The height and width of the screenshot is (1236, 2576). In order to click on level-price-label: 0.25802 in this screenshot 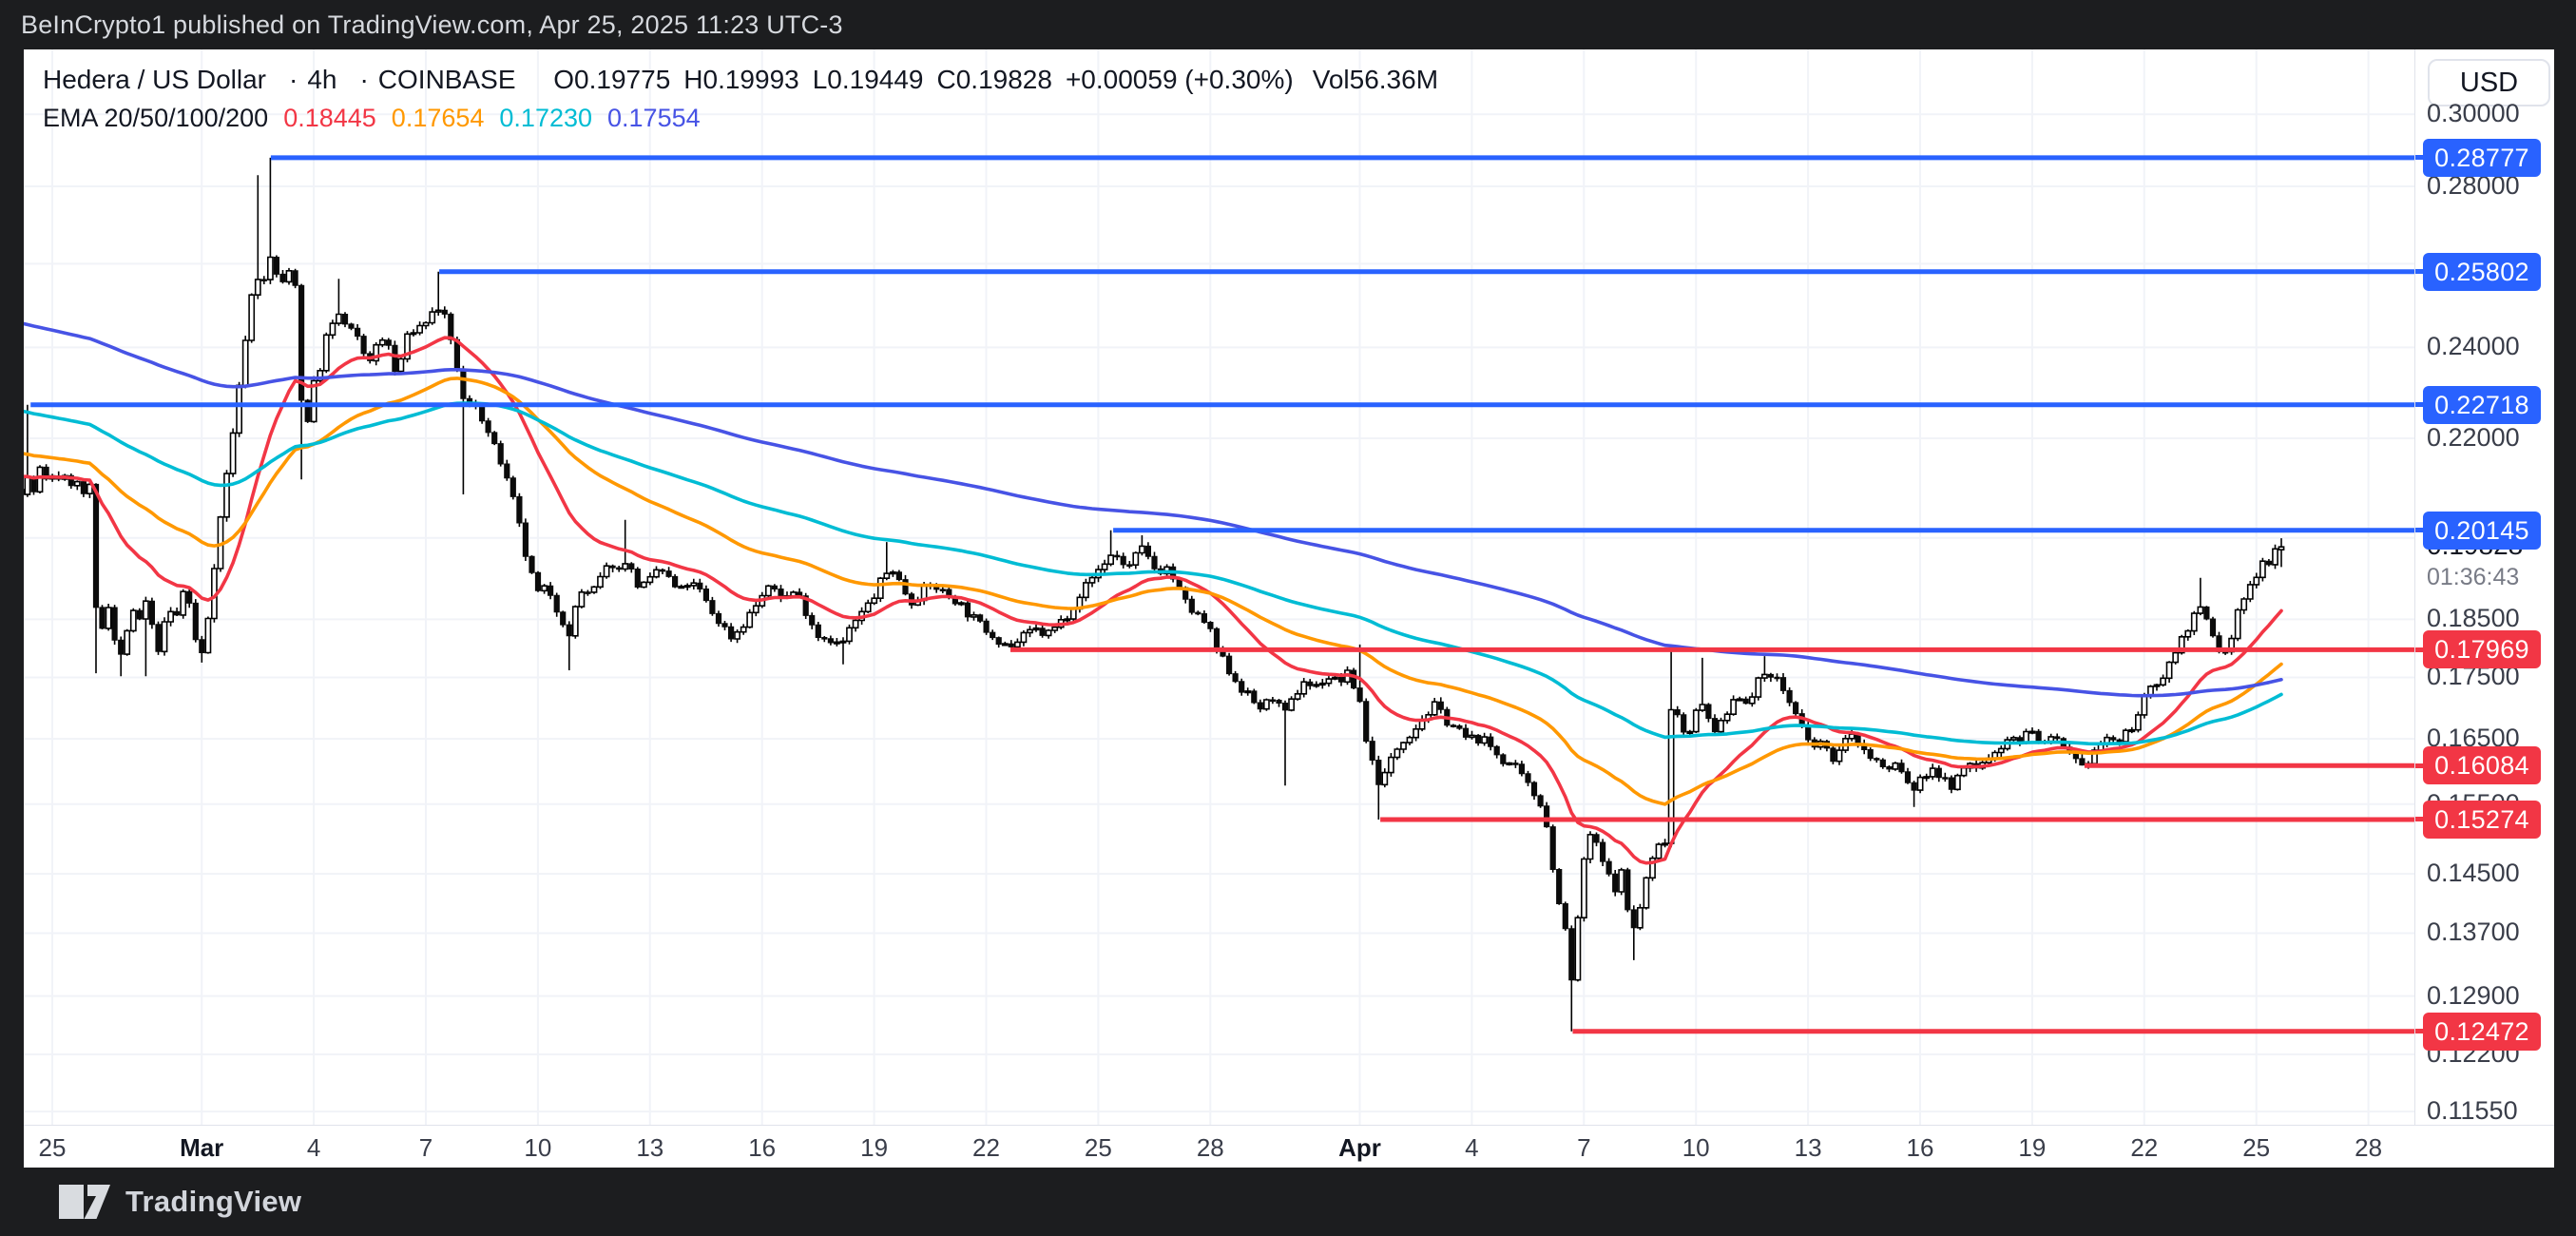, I will do `click(2482, 271)`.